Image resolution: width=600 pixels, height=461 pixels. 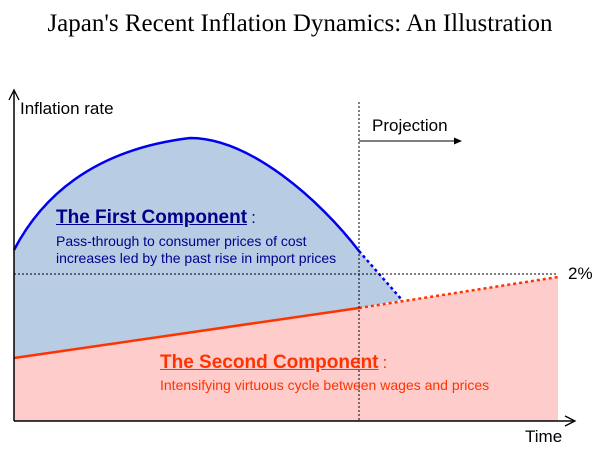 What do you see at coordinates (544, 436) in the screenshot?
I see `x-axis-label: Time` at bounding box center [544, 436].